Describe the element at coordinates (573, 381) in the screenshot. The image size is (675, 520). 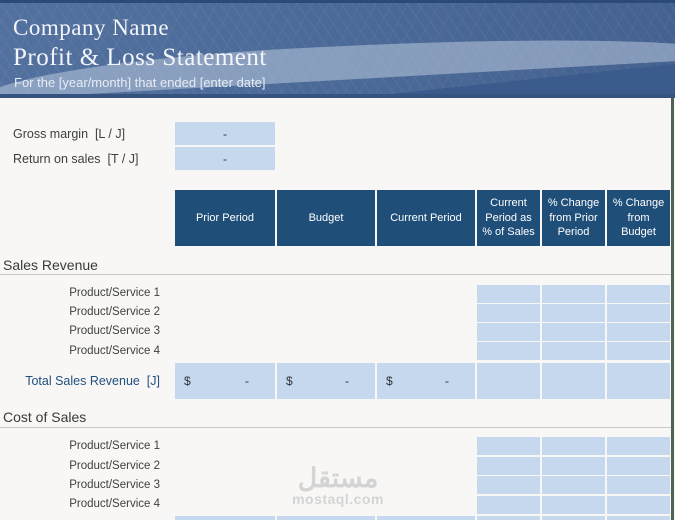
I see `total-cell-pct-change-prior` at that location.